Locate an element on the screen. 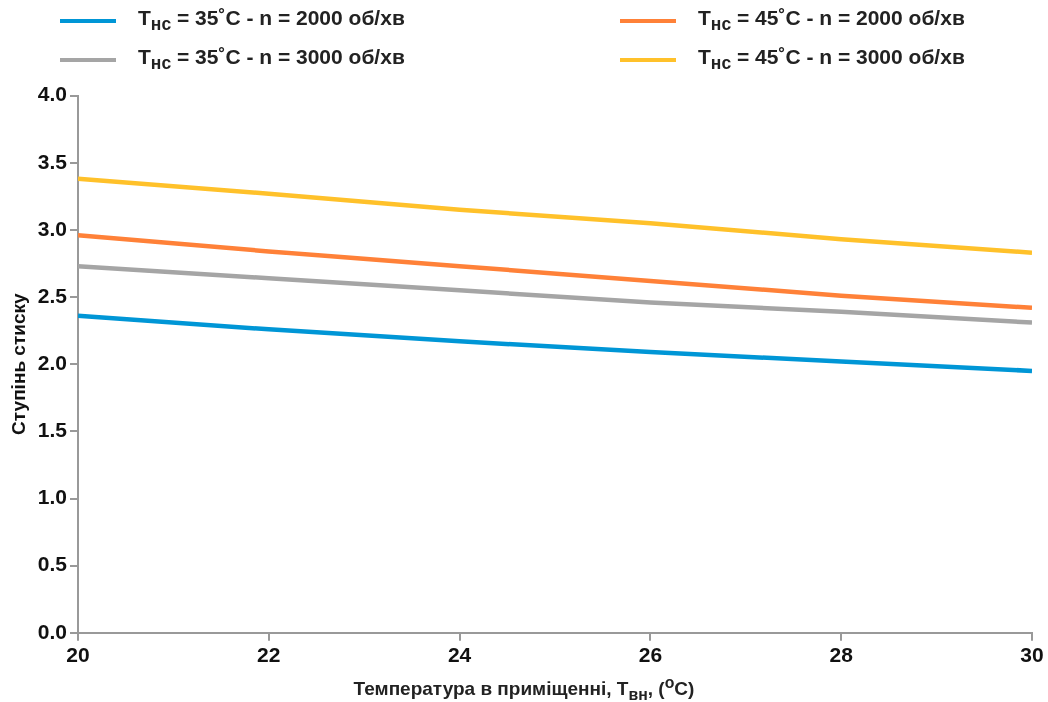 The image size is (1048, 702). x-tick-label: 26 is located at coordinates (650, 655).